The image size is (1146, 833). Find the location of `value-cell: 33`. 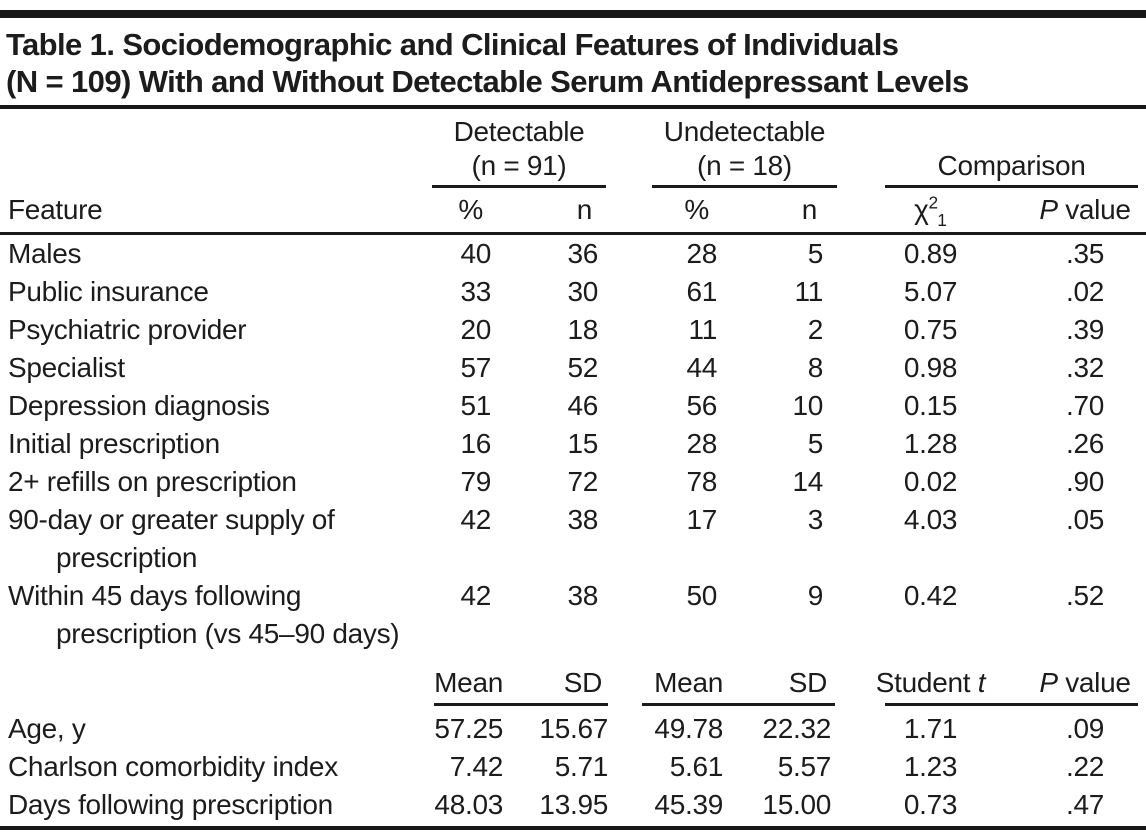

value-cell: 33 is located at coordinates (475, 291).